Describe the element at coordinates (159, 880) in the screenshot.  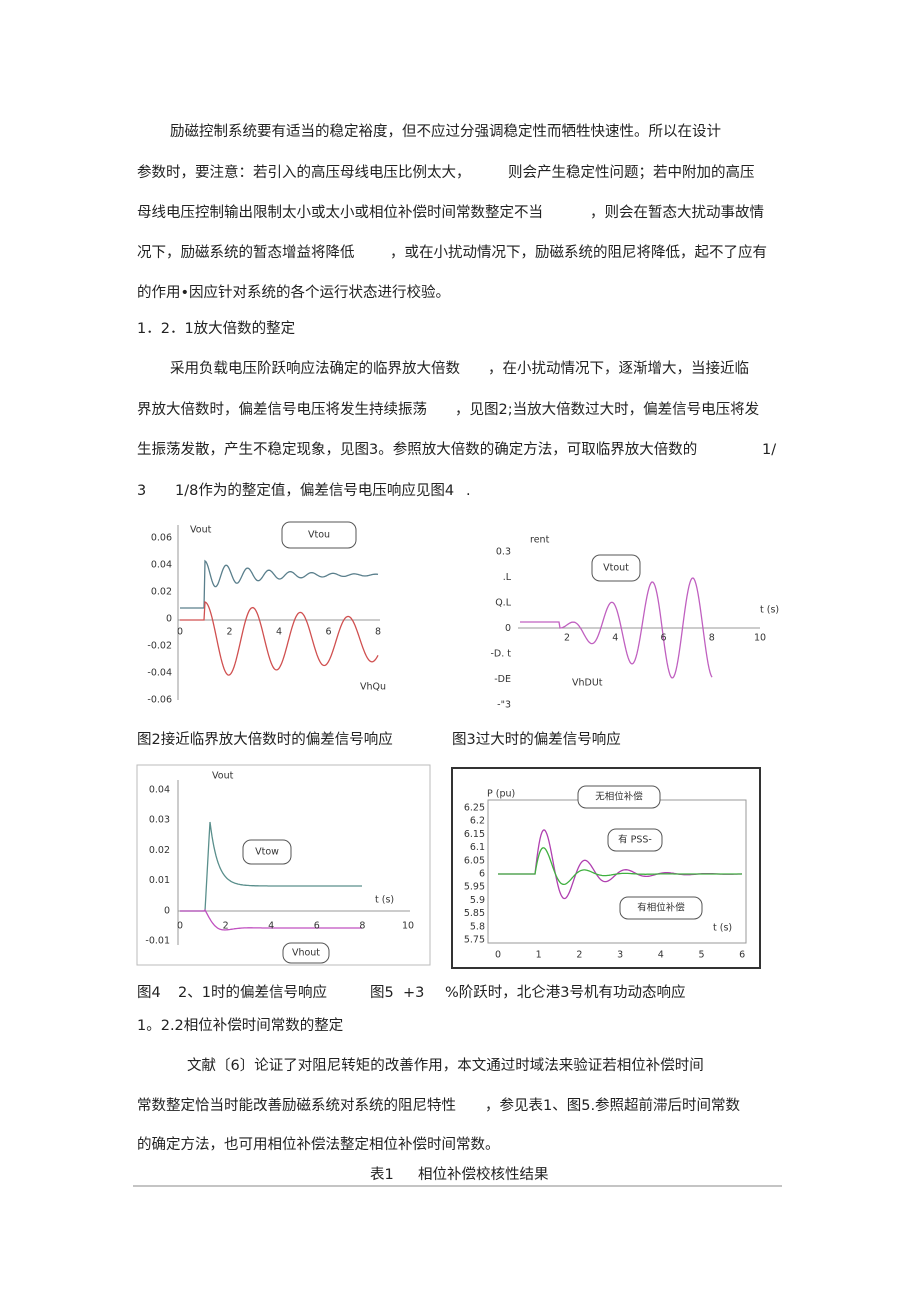
I see `figure-text: 0.01` at that location.